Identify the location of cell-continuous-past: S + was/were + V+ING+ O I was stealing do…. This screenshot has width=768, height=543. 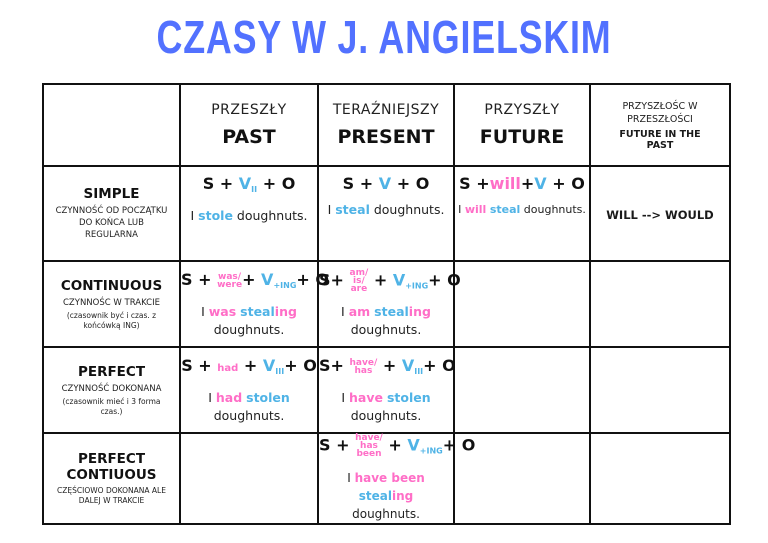
(254, 304).